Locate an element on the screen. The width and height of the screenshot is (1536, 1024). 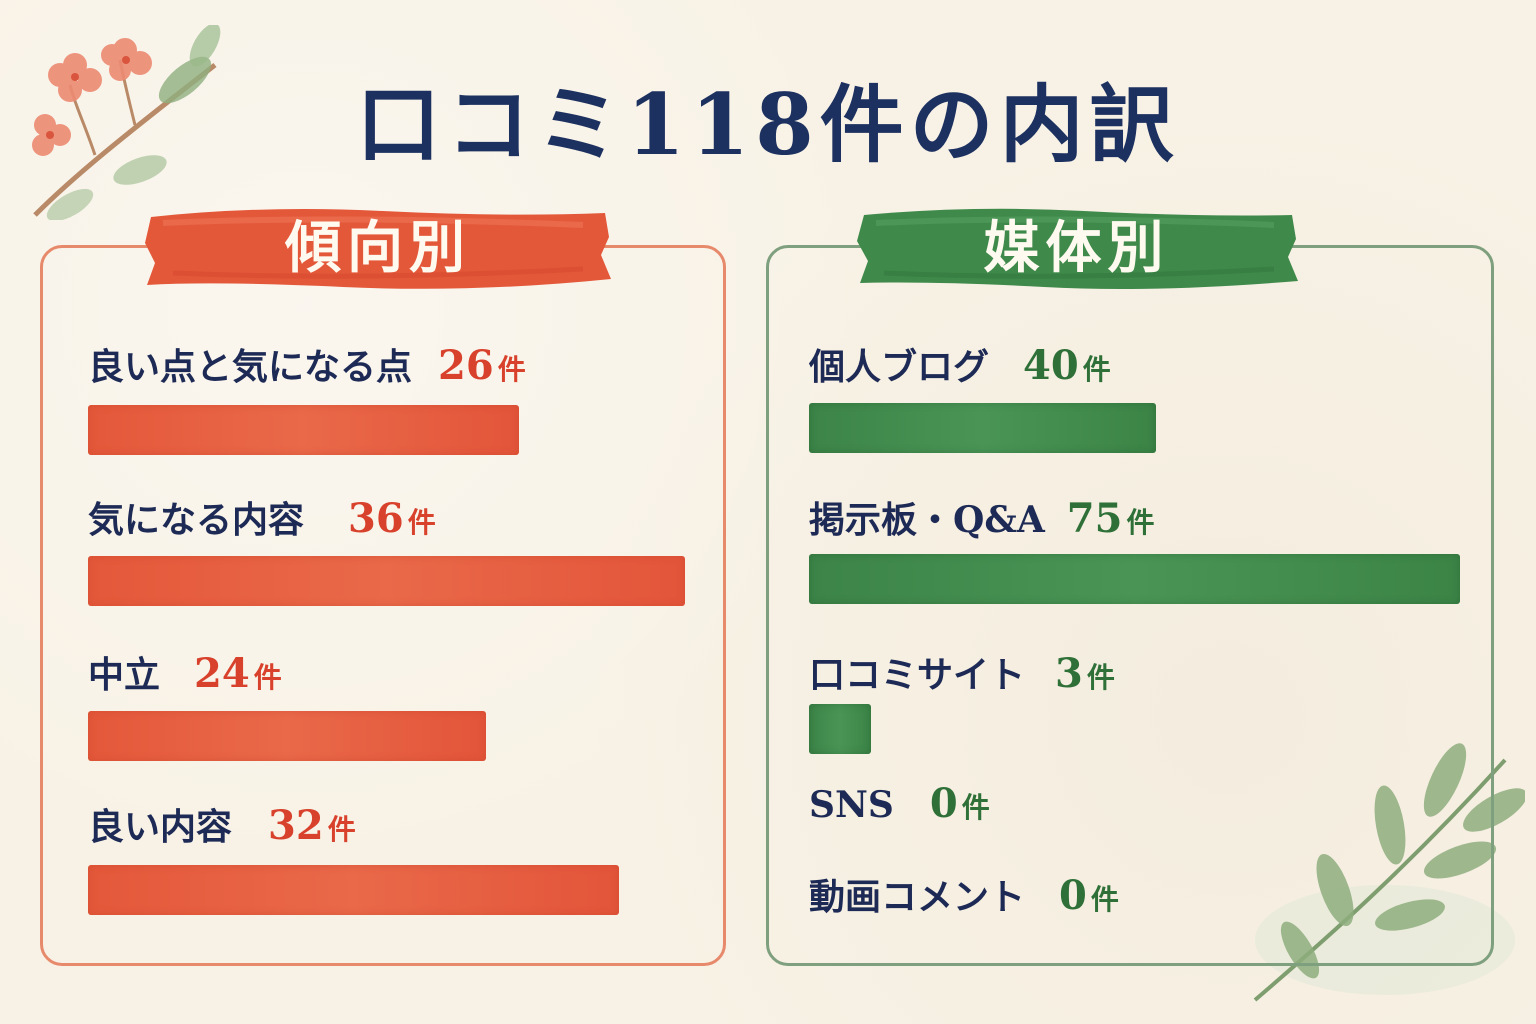
media-title: 媒体別 is located at coordinates (1076, 248).